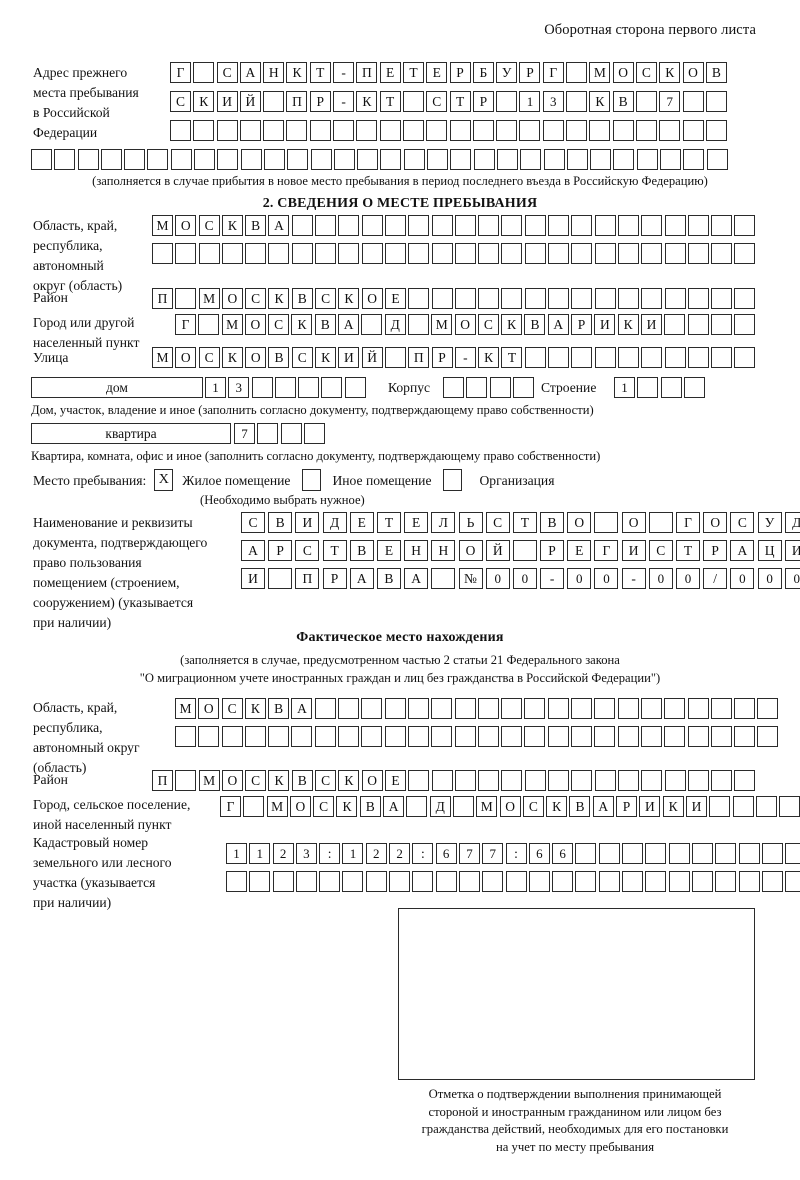 The image size is (800, 1180). What do you see at coordinates (279, 225) in the screenshot?
I see `section2-region-r1-cell-6: А` at bounding box center [279, 225].